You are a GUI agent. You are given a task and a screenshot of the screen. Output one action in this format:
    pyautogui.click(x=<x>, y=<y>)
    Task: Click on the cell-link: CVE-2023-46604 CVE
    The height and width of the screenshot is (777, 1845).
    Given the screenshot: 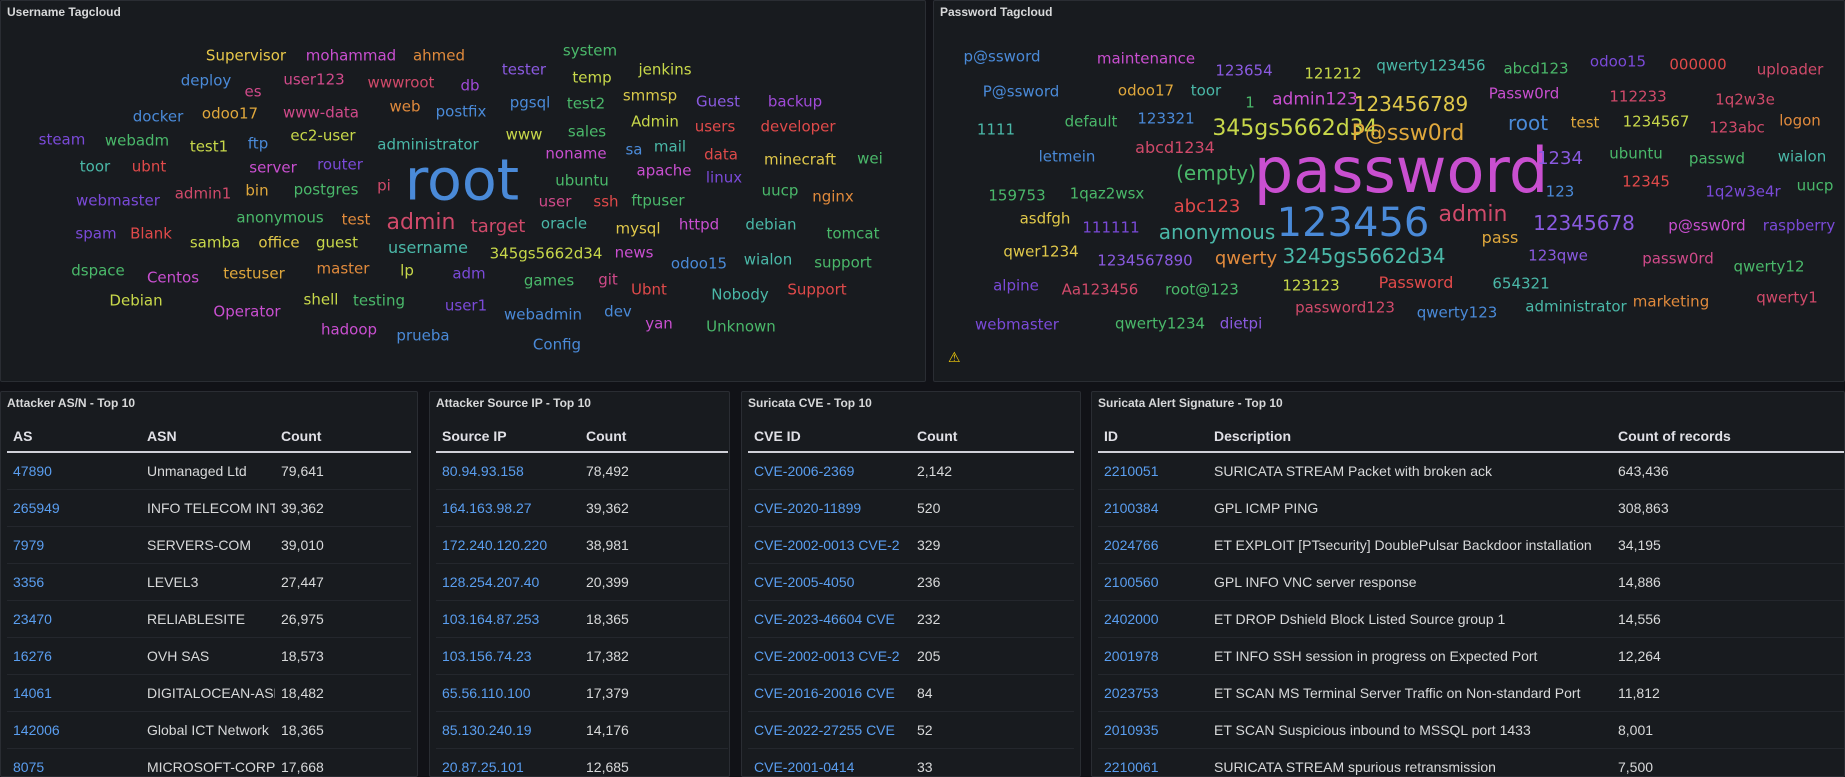 What is the action you would take?
    pyautogui.click(x=829, y=619)
    